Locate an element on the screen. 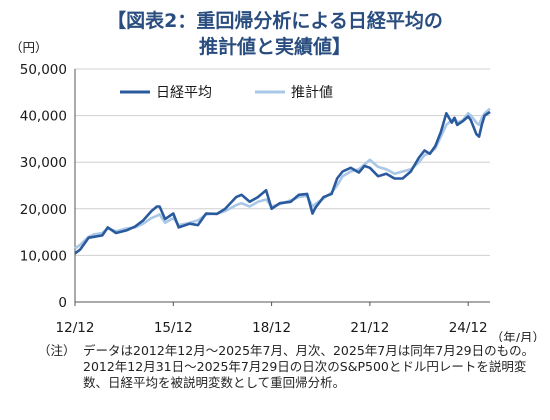 This screenshot has width=550, height=420. y-tick-label: 10,000 is located at coordinates (43, 256).